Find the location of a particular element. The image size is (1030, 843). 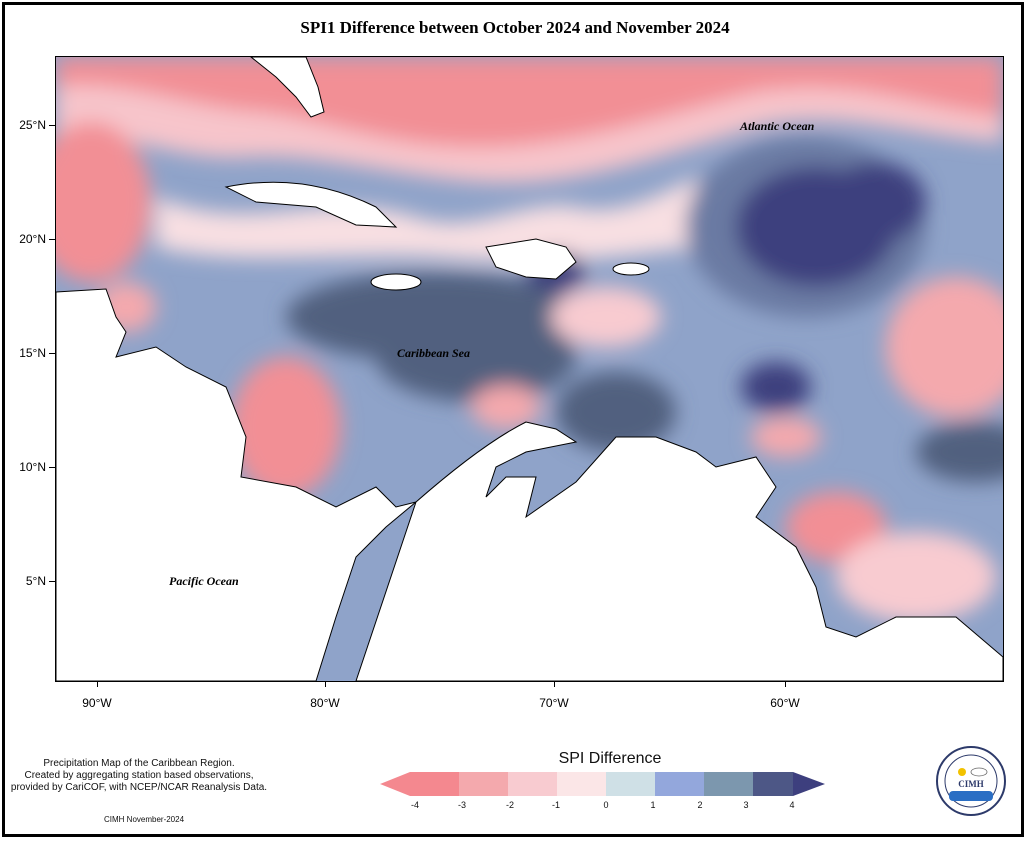

y-tick-label: 25°N is located at coordinates (32, 125).